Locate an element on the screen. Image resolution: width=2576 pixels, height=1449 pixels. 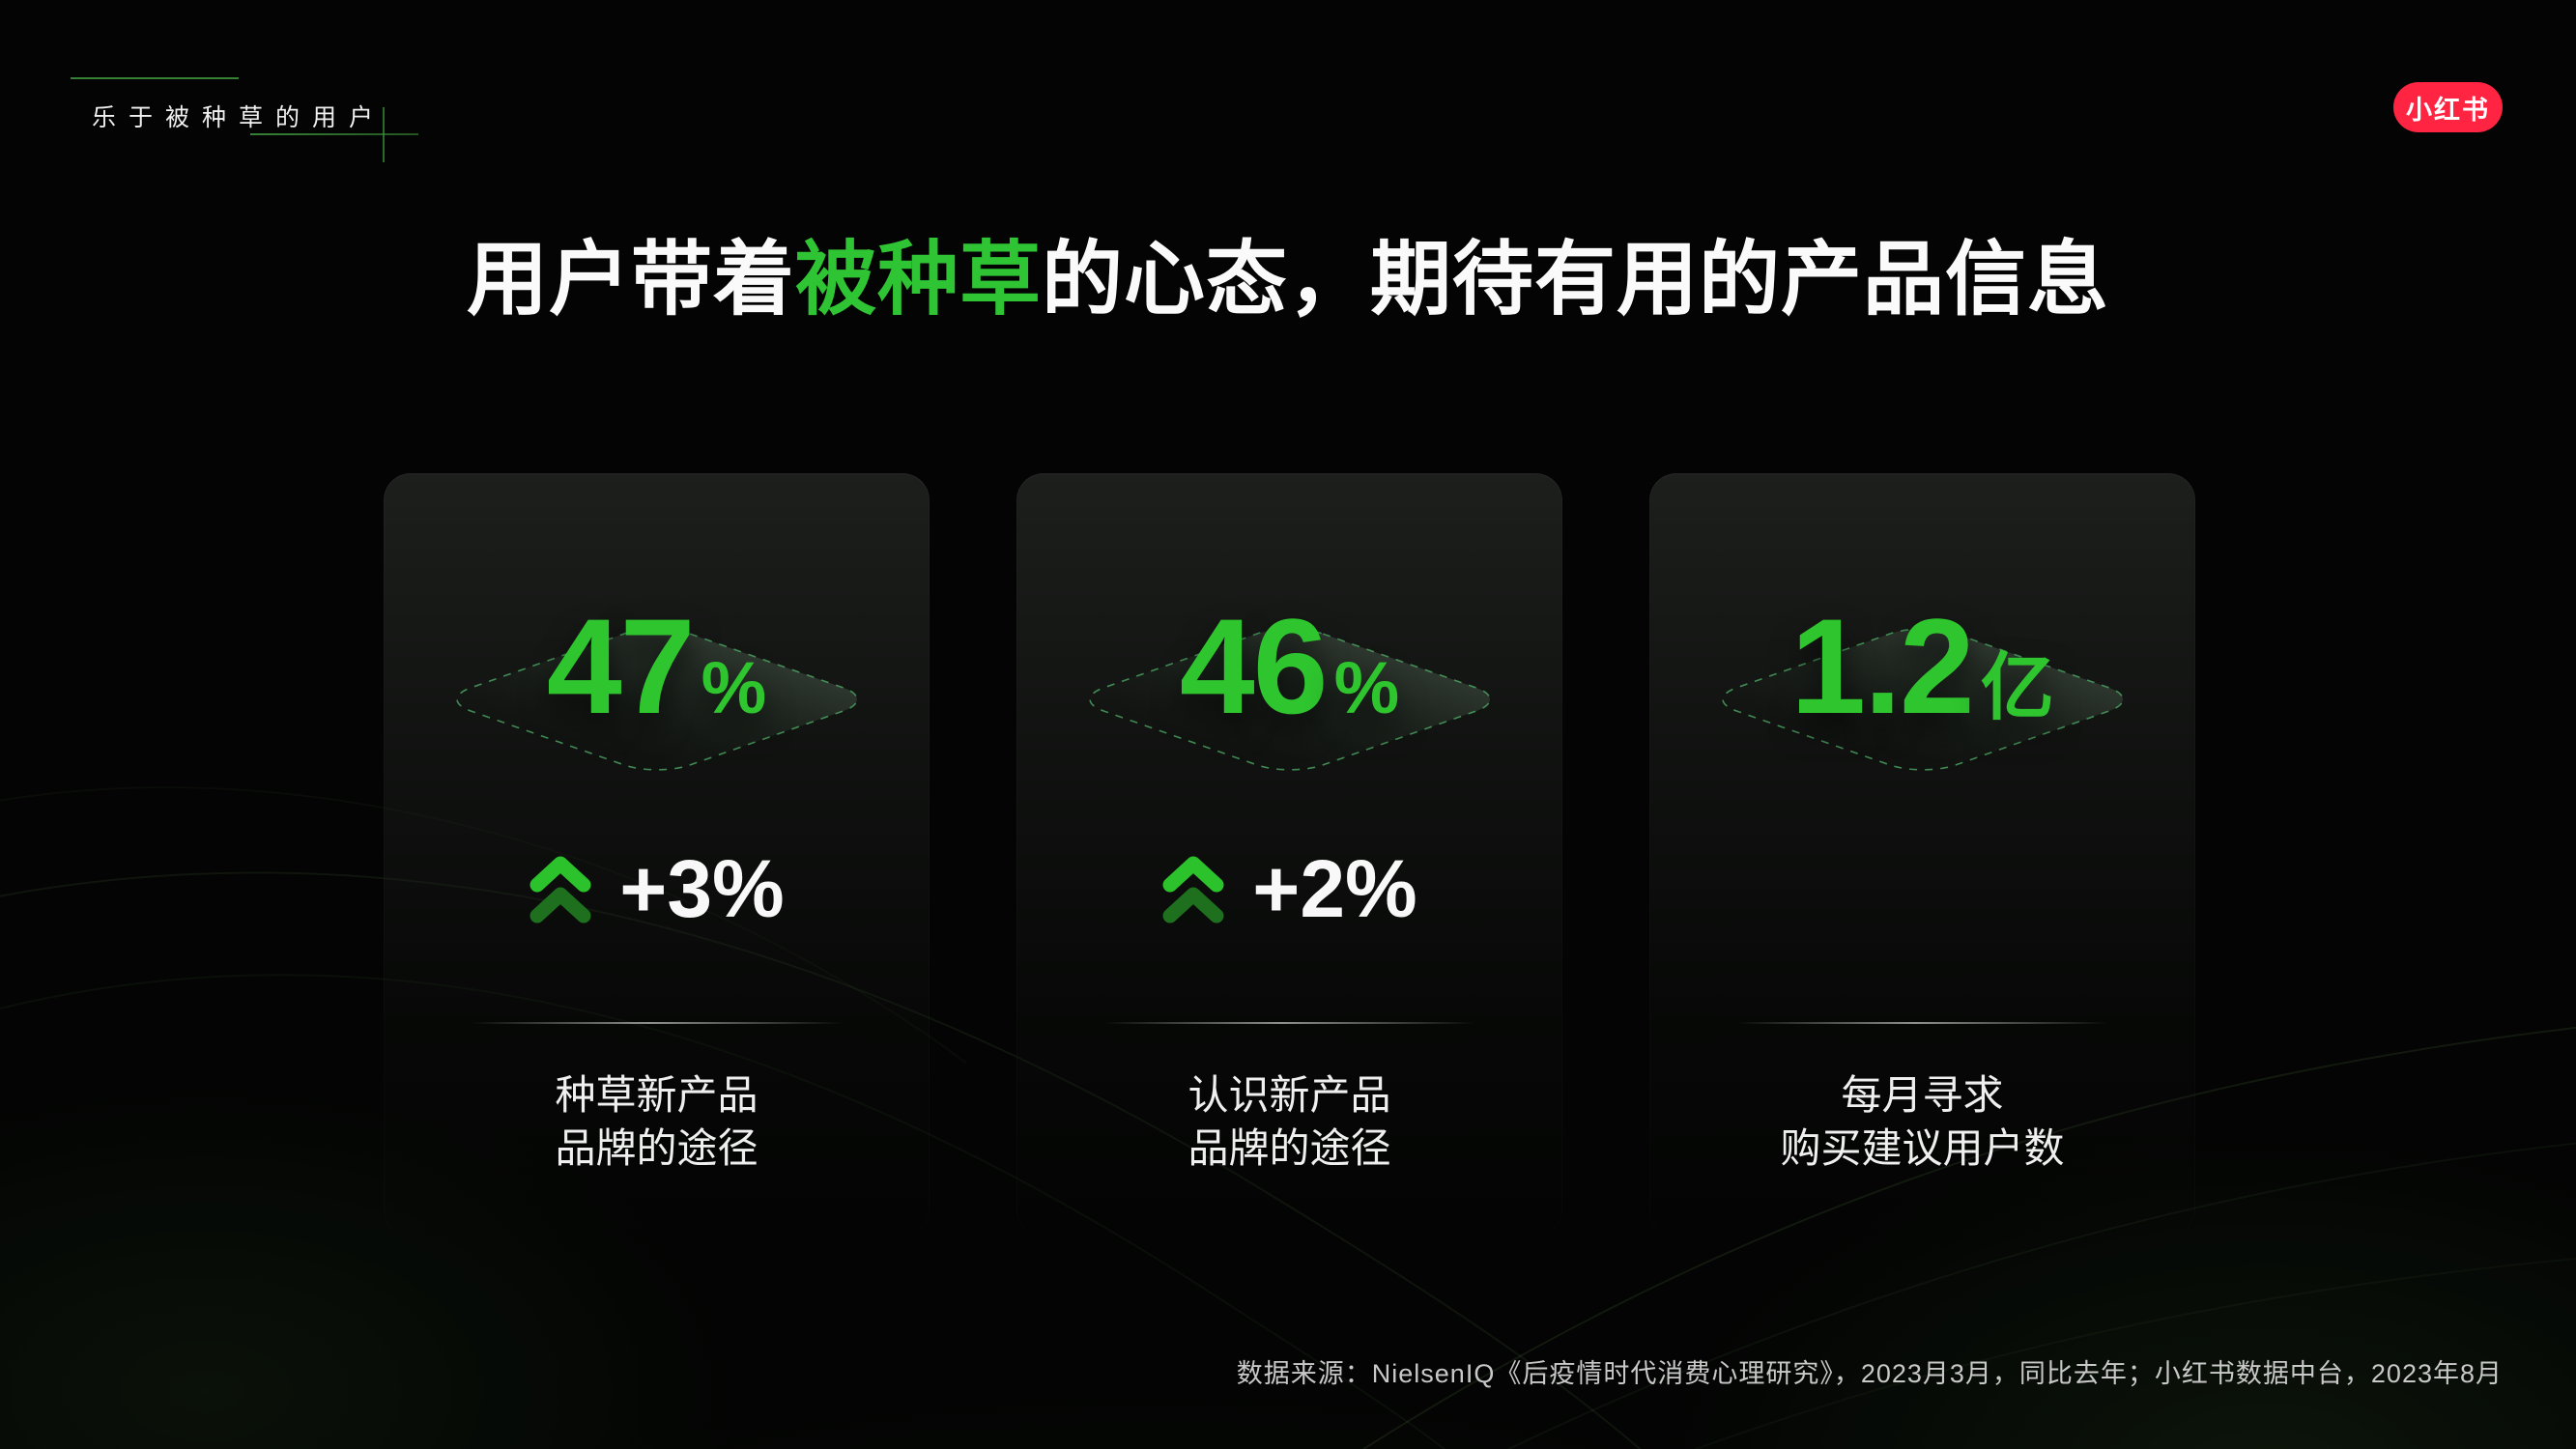
stat-card-seeding-channel: 47% +3% 种草新产品 品牌的途径 is located at coordinates (657, 854).